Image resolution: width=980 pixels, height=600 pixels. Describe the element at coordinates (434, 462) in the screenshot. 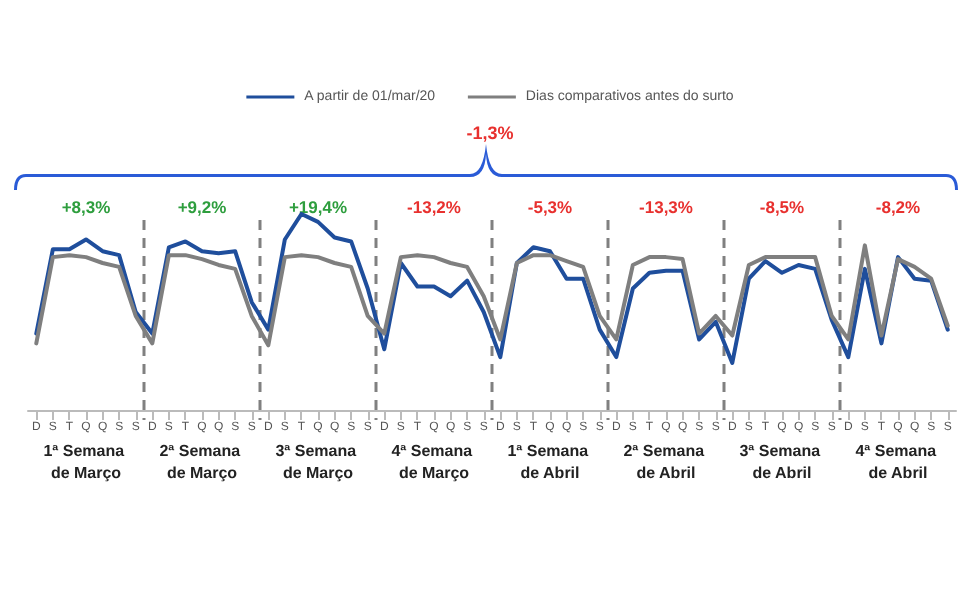

I see `text: 4ª Semana de Março` at that location.